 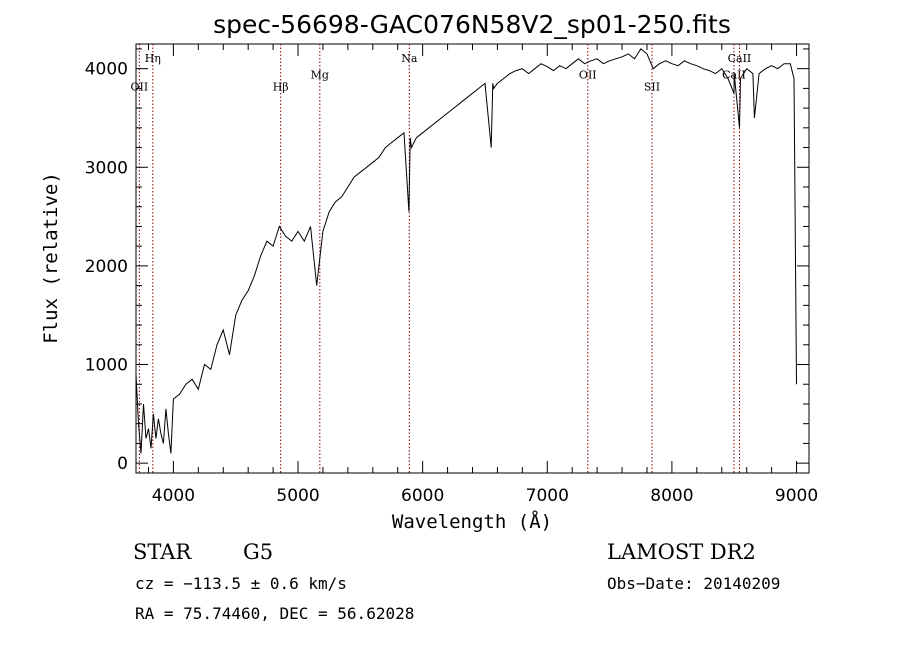 I want to click on x-tick-label: 6000, so click(x=422, y=496).